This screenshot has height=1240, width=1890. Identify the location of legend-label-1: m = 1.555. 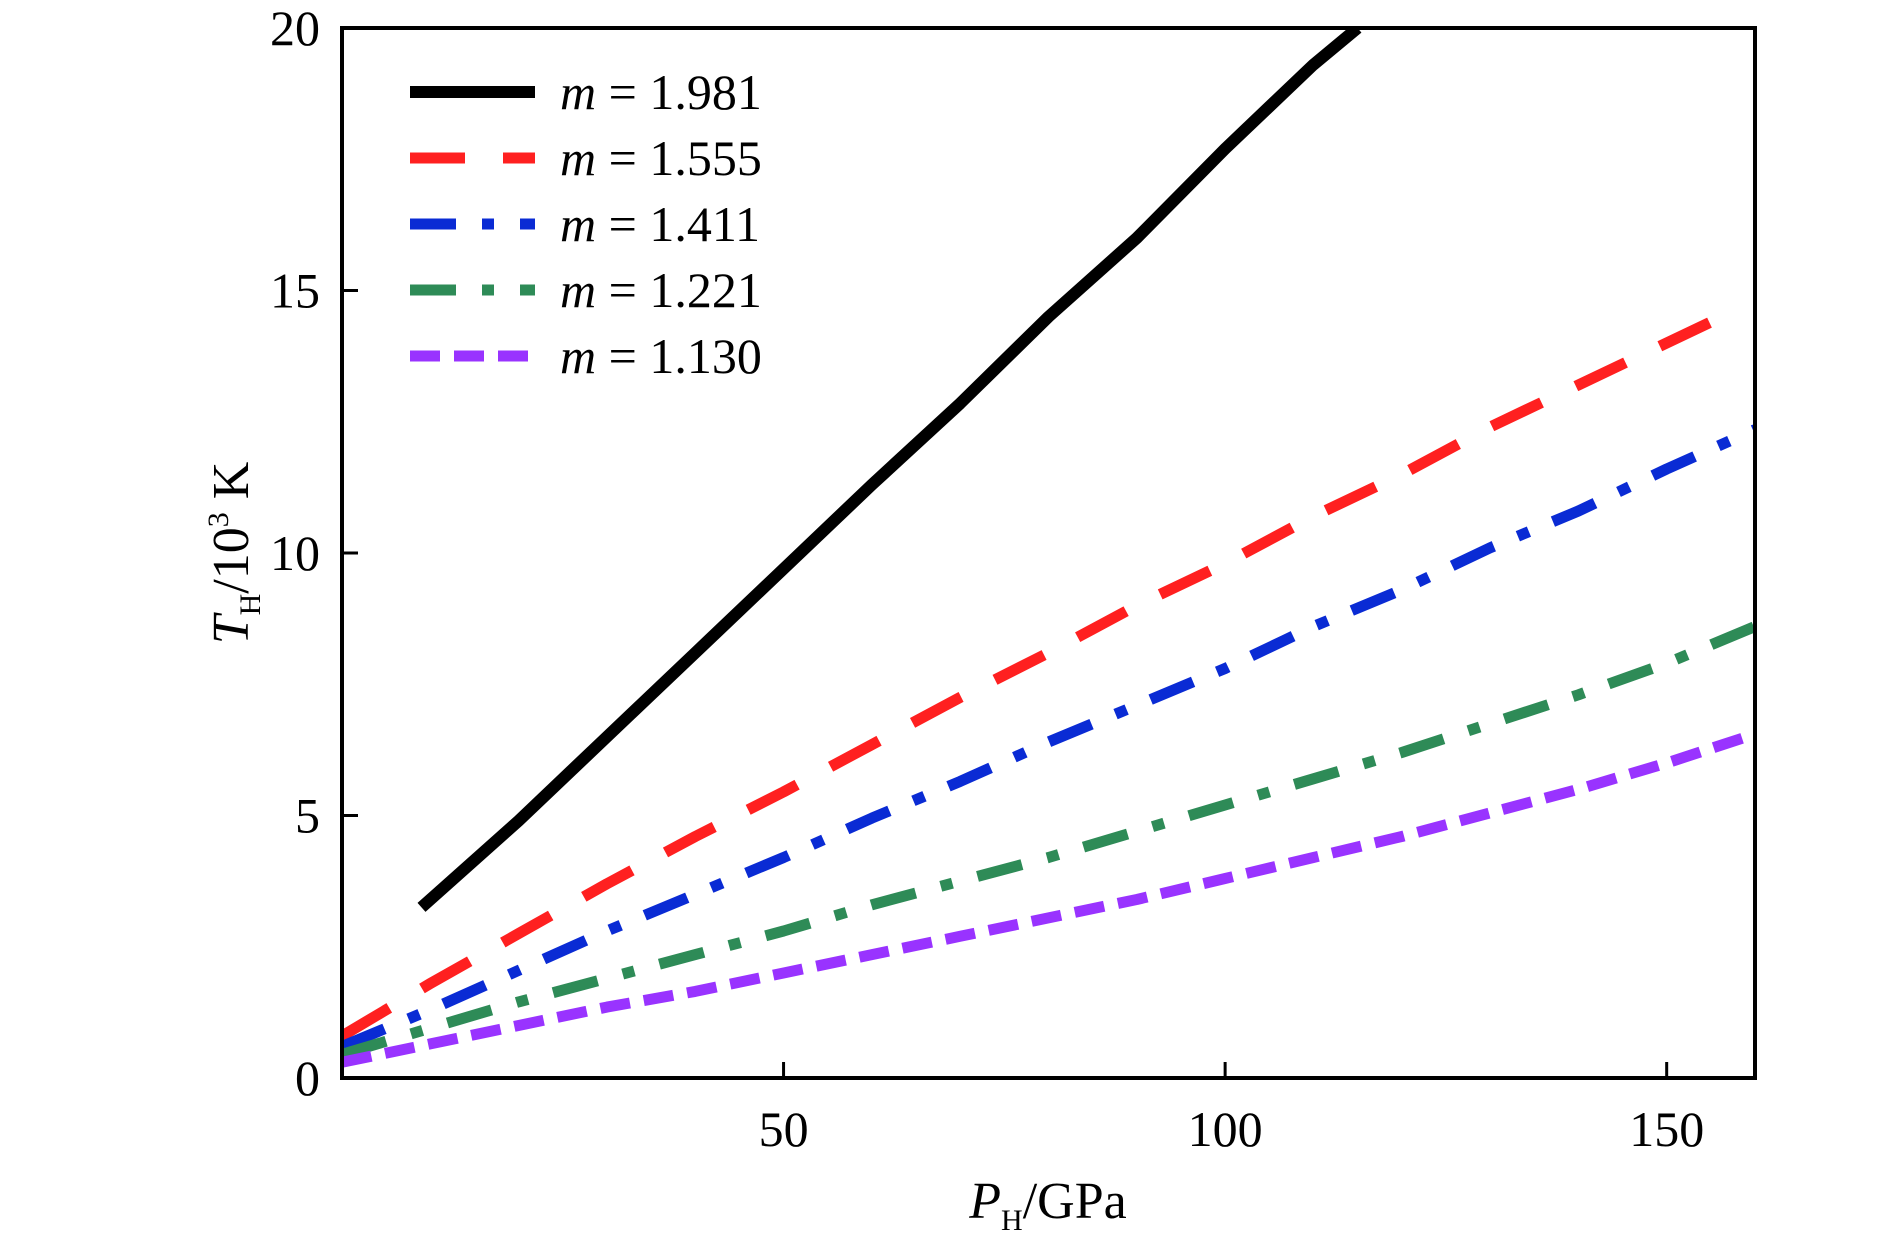
(661, 158).